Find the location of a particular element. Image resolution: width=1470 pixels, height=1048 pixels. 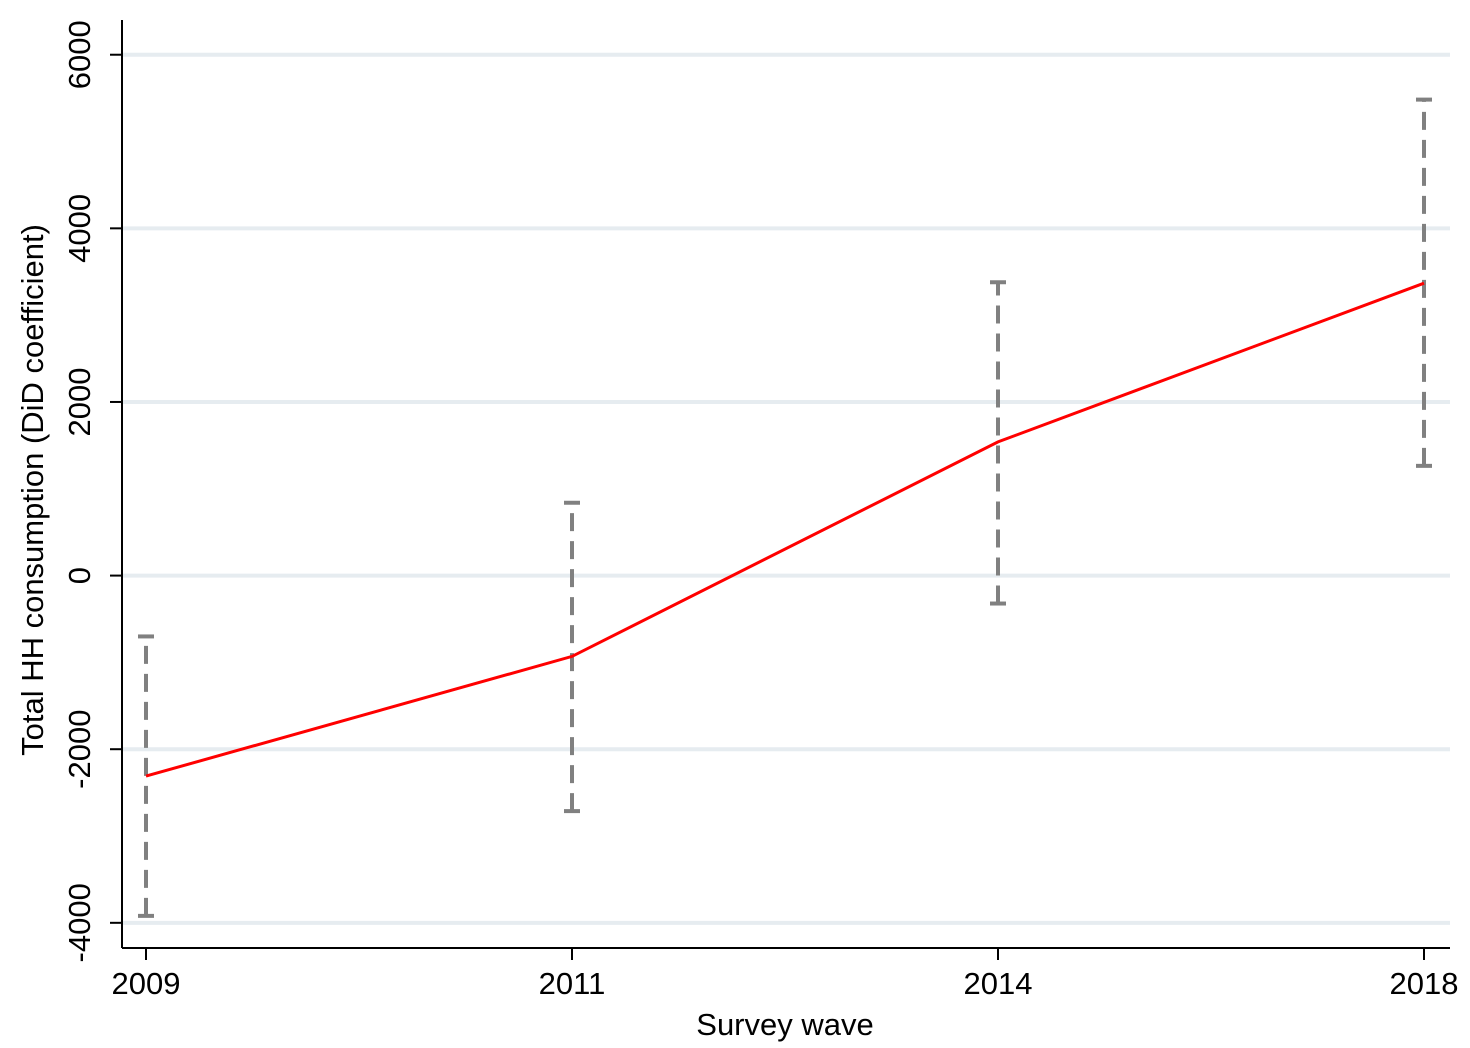

x-tick-label: 2018 is located at coordinates (1424, 983).